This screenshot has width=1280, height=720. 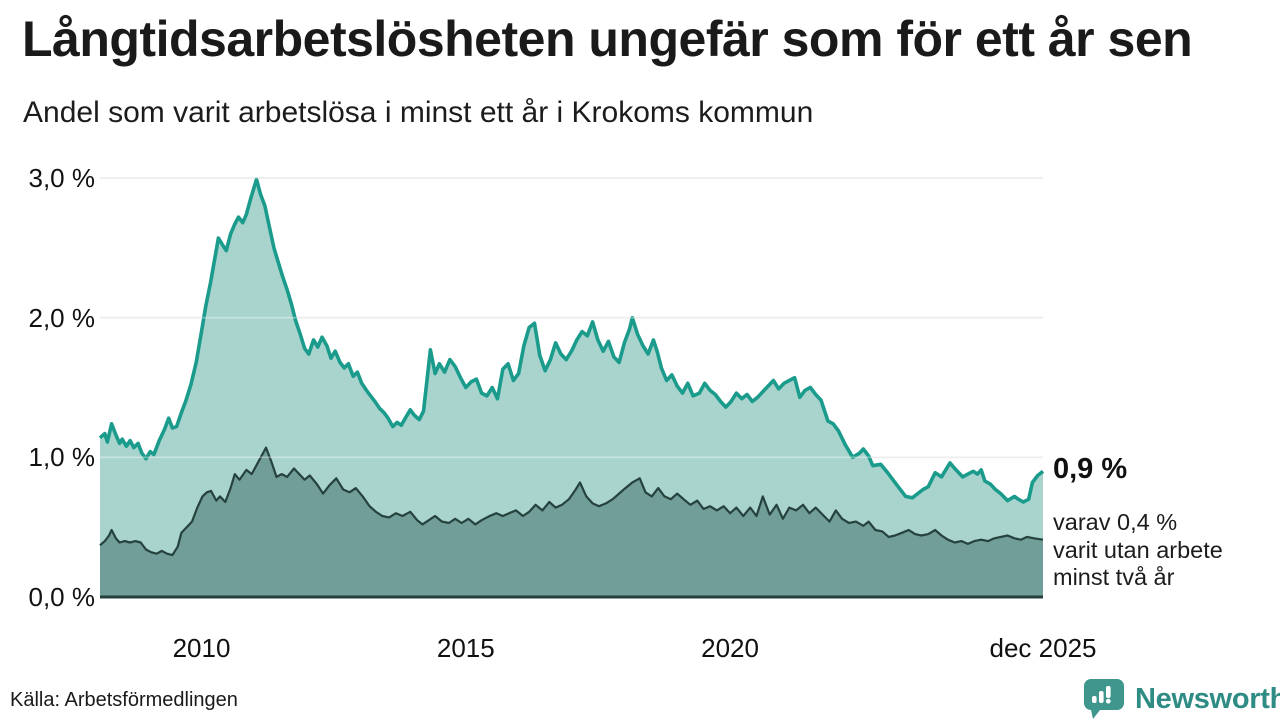 What do you see at coordinates (124, 700) in the screenshot?
I see `source-caption: Källa: Arbetsförmedlingen` at bounding box center [124, 700].